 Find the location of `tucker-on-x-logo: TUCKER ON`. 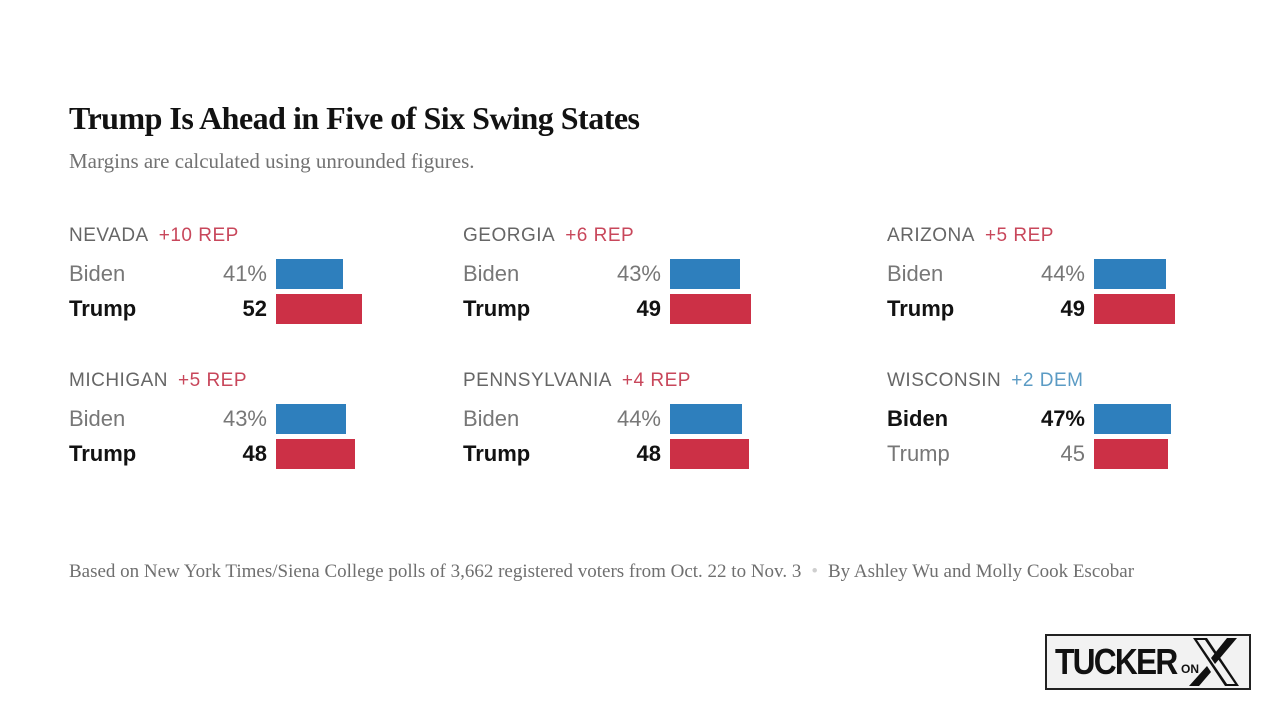

tucker-on-x-logo: TUCKER ON is located at coordinates (1148, 662).